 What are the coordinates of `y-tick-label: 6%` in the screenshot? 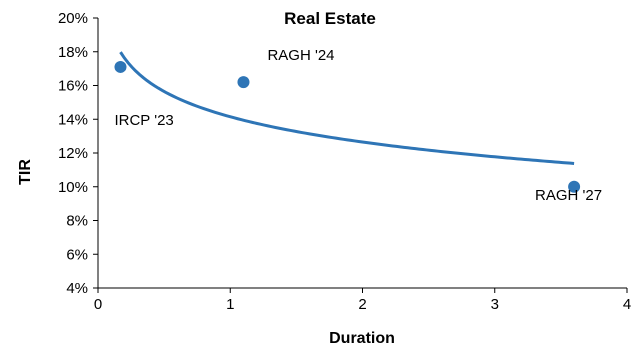 It's located at (77, 254).